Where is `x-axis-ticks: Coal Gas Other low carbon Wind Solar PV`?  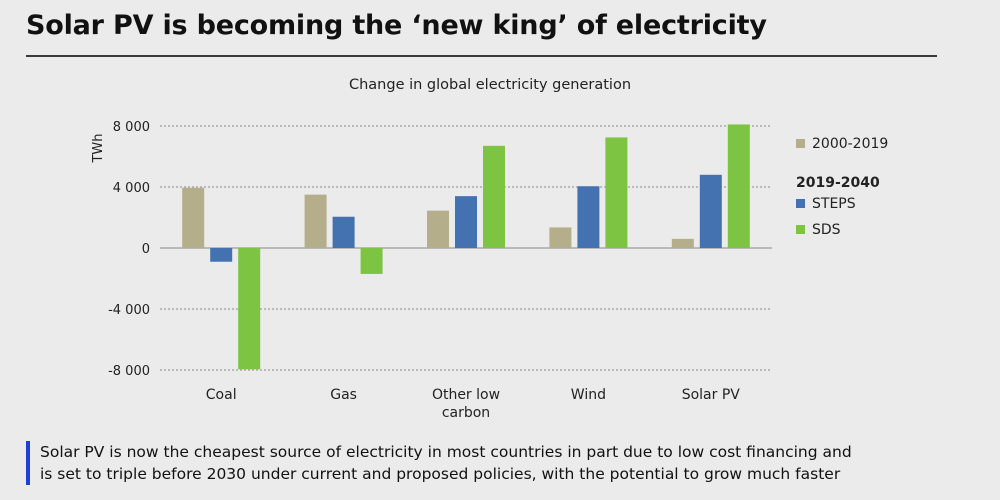
x-axis-ticks: Coal Gas Other low carbon Wind Solar PV is located at coordinates (473, 404).